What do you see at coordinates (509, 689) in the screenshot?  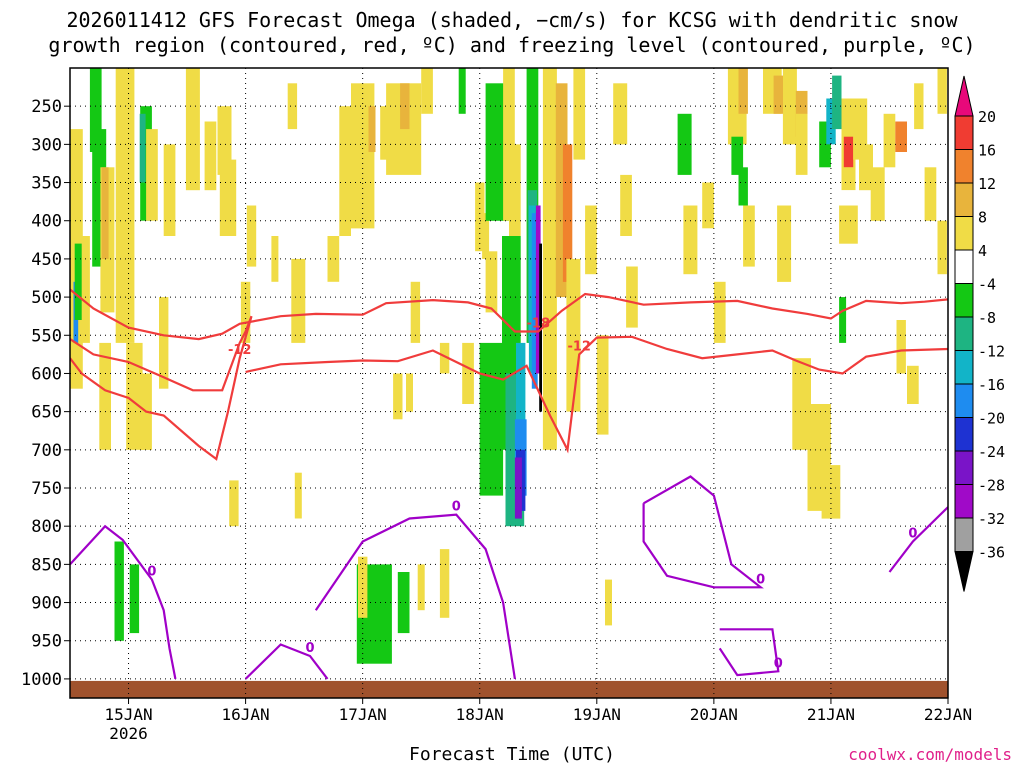 I see `ground-strip` at bounding box center [509, 689].